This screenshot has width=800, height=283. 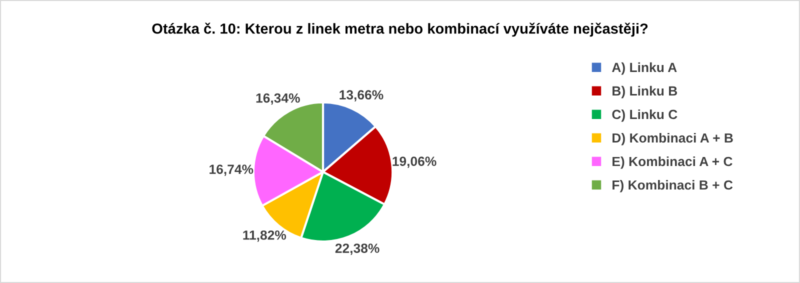 I want to click on legend-label: E) Kombinaci A + C, so click(x=672, y=162).